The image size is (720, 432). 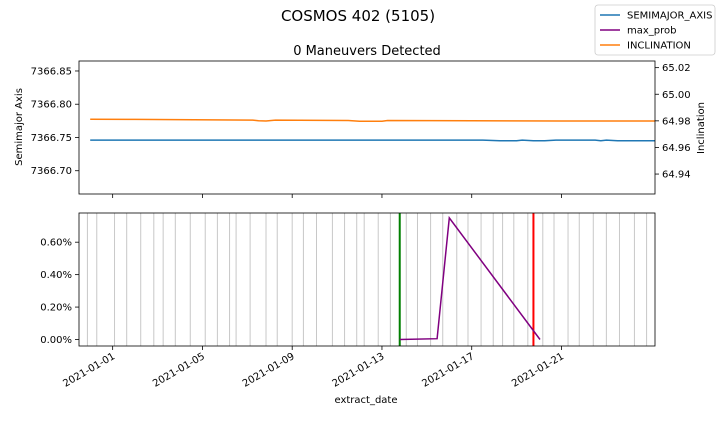 I want to click on legend: SEMIMAJOR_AXIS max_prob INCLINATION, so click(x=655, y=30).